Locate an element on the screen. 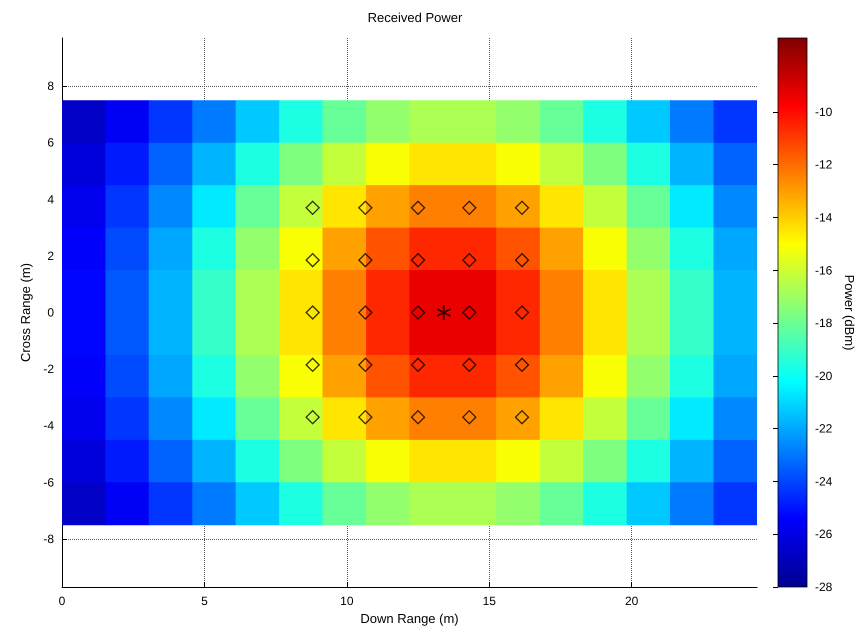 Image resolution: width=868 pixels, height=642 pixels. y-tick-label: -2 is located at coordinates (48, 369).